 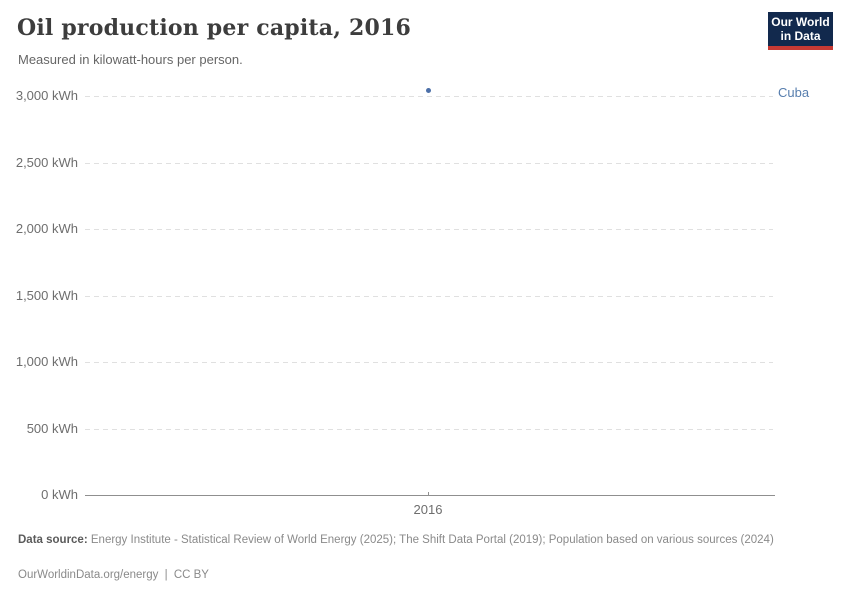 I want to click on license-label: CC BY, so click(x=191, y=575).